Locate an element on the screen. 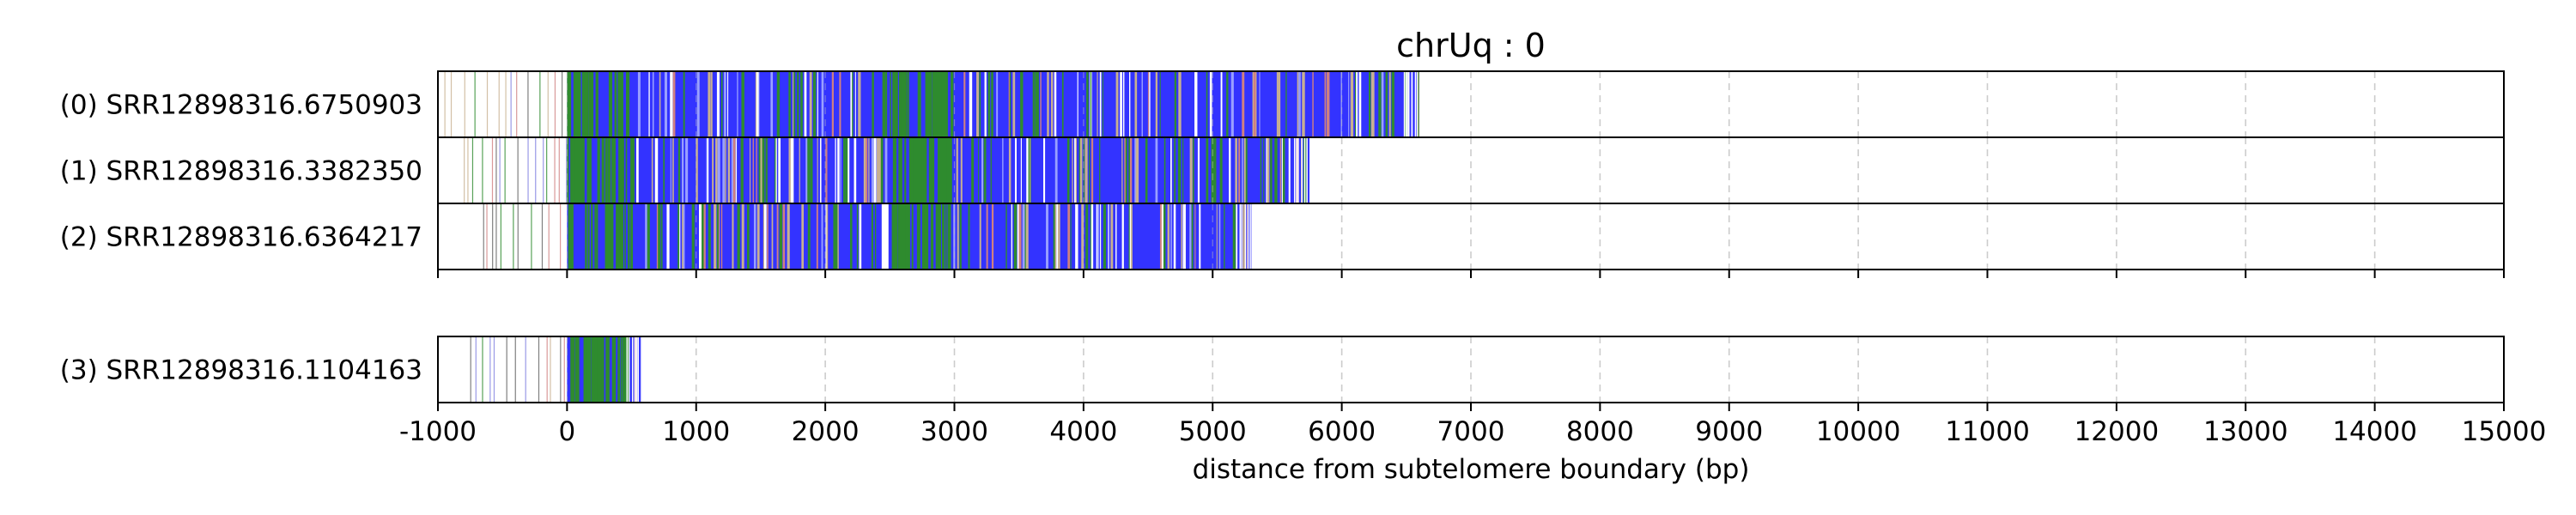 Image resolution: width=2576 pixels, height=515 pixels. read-track: (3) SRR12898316.1104163 is located at coordinates (1283, 369).